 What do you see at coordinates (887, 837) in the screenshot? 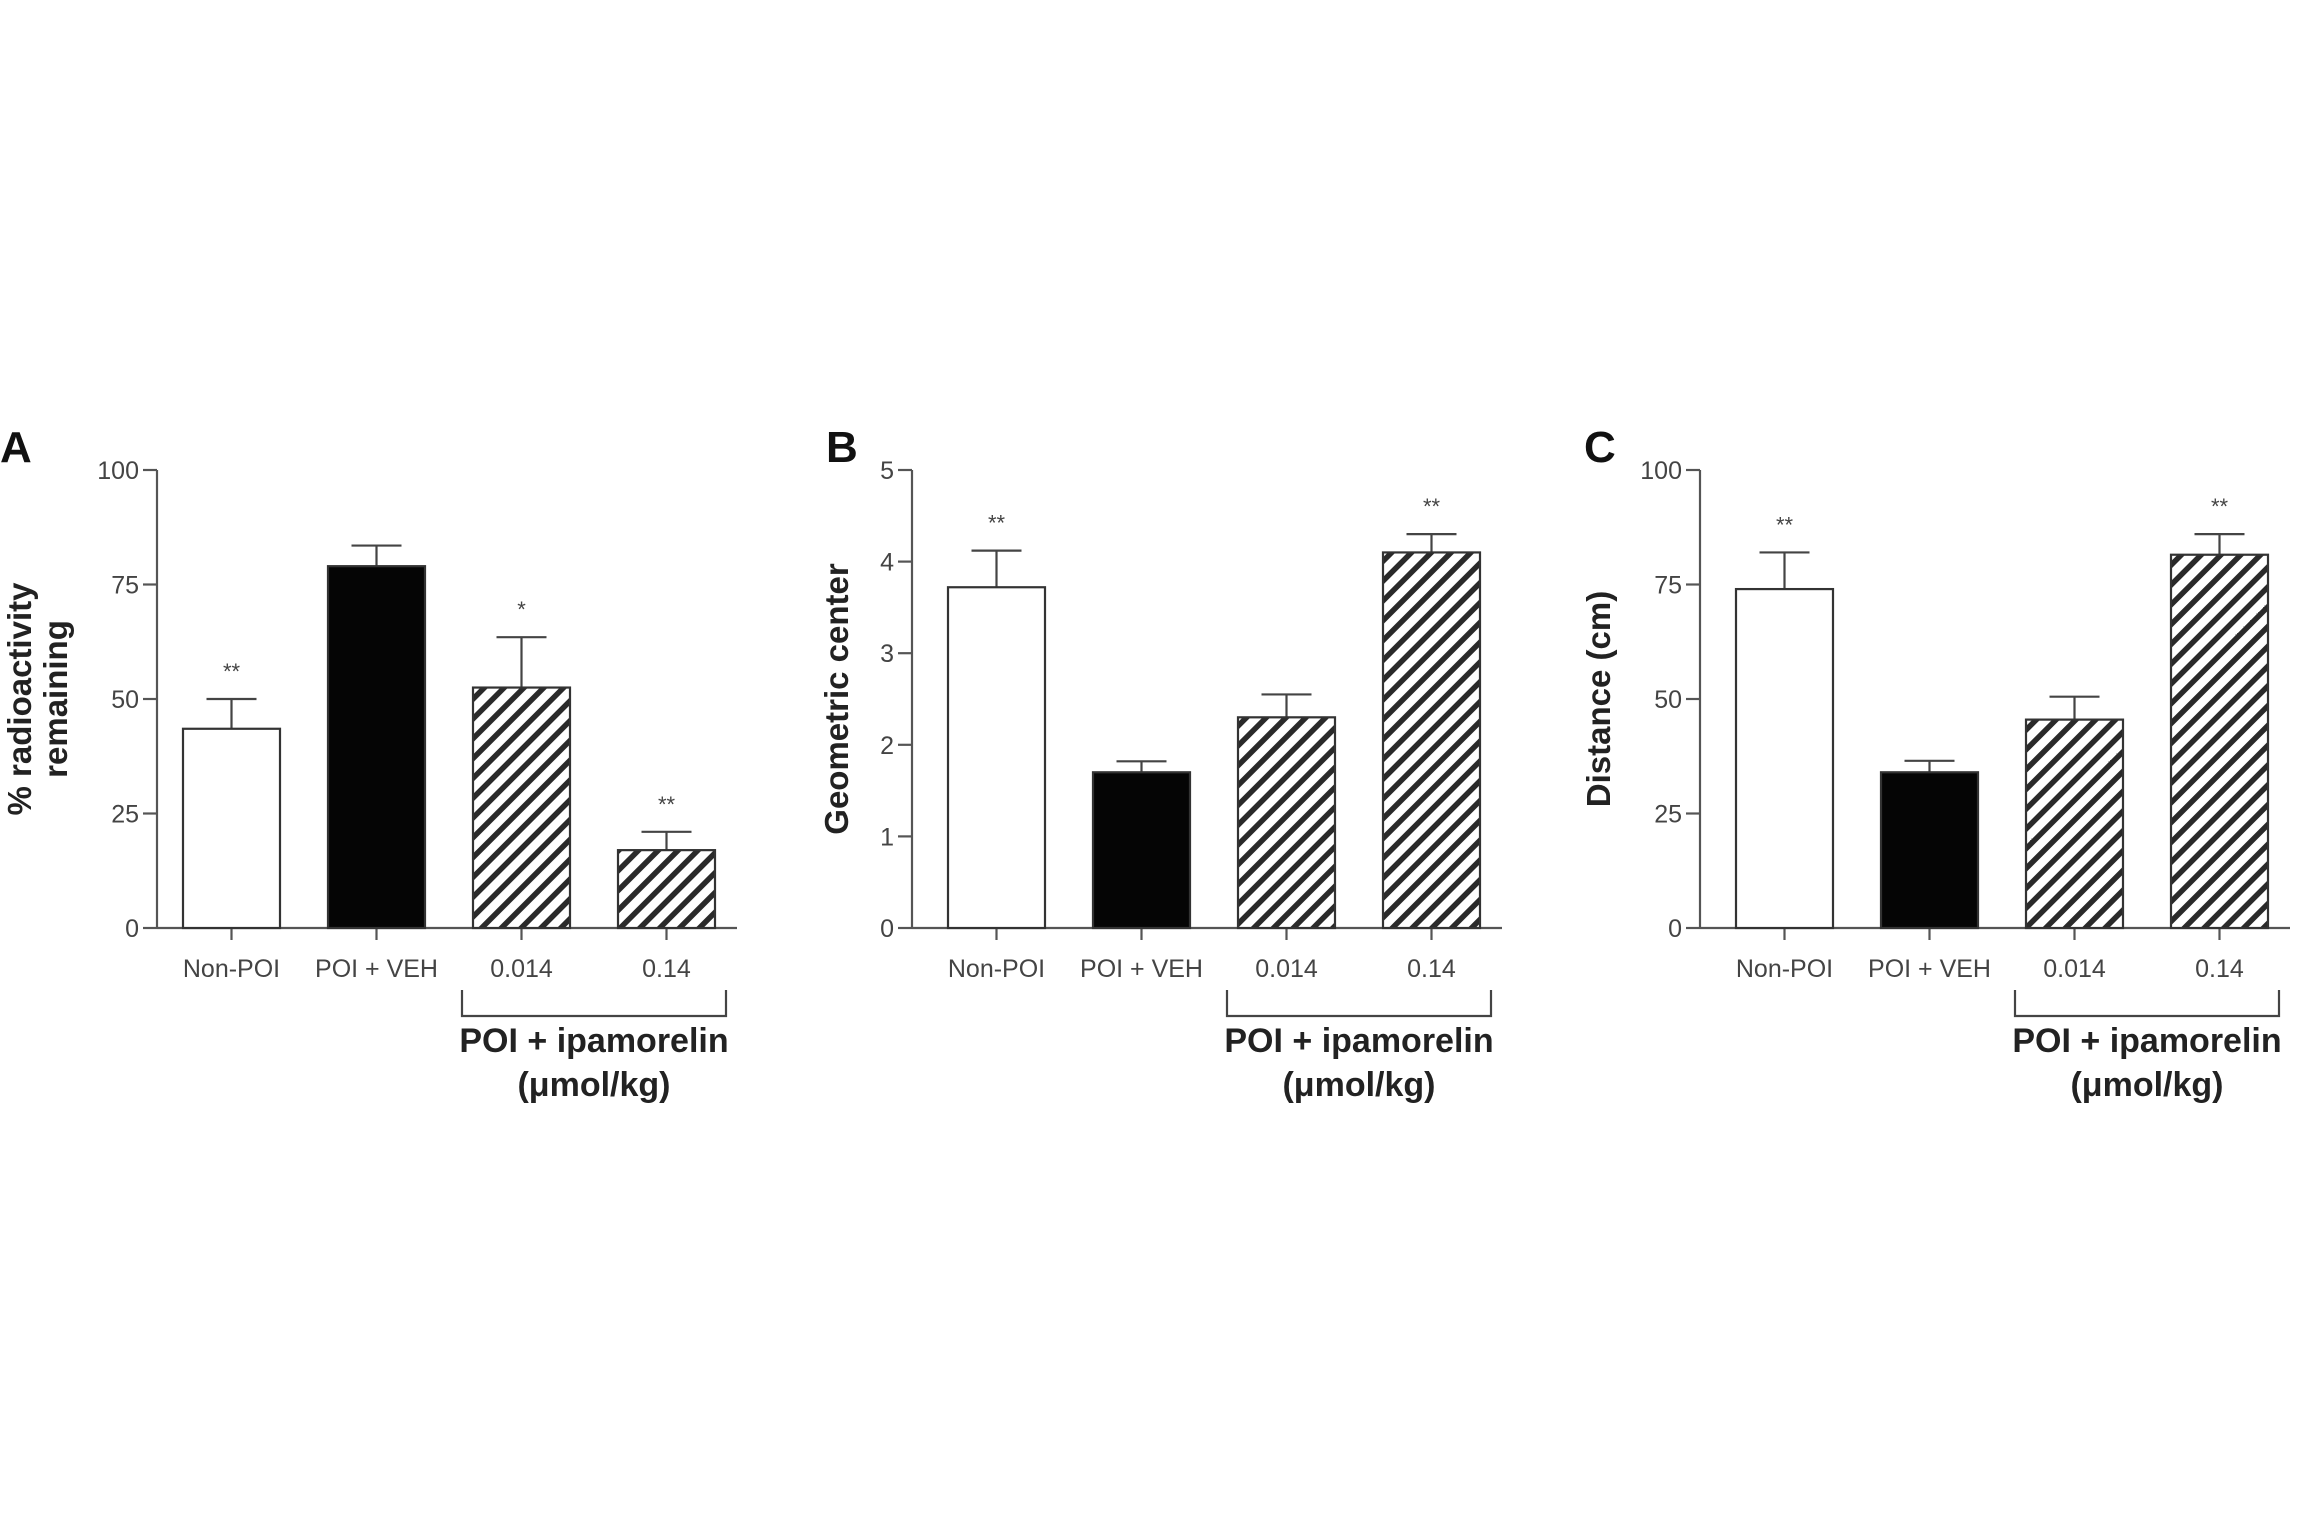
I see `y-tick-label: 1` at bounding box center [887, 837].